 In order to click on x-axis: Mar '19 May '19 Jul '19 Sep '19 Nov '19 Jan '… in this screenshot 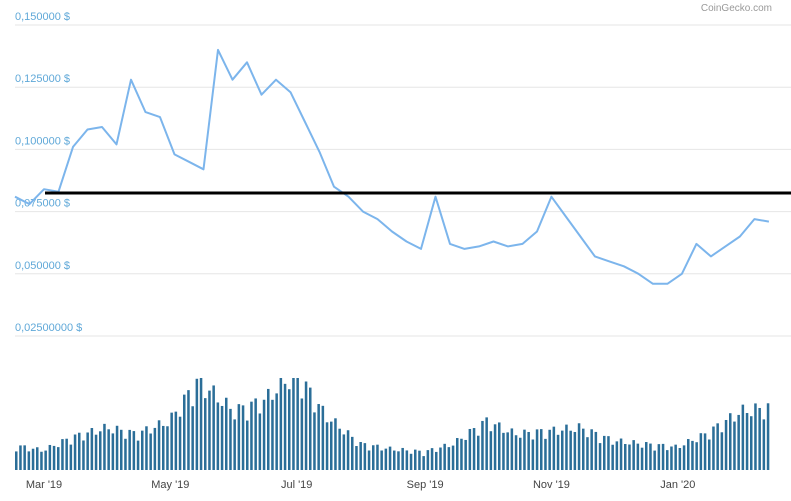, I will do `click(361, 485)`.